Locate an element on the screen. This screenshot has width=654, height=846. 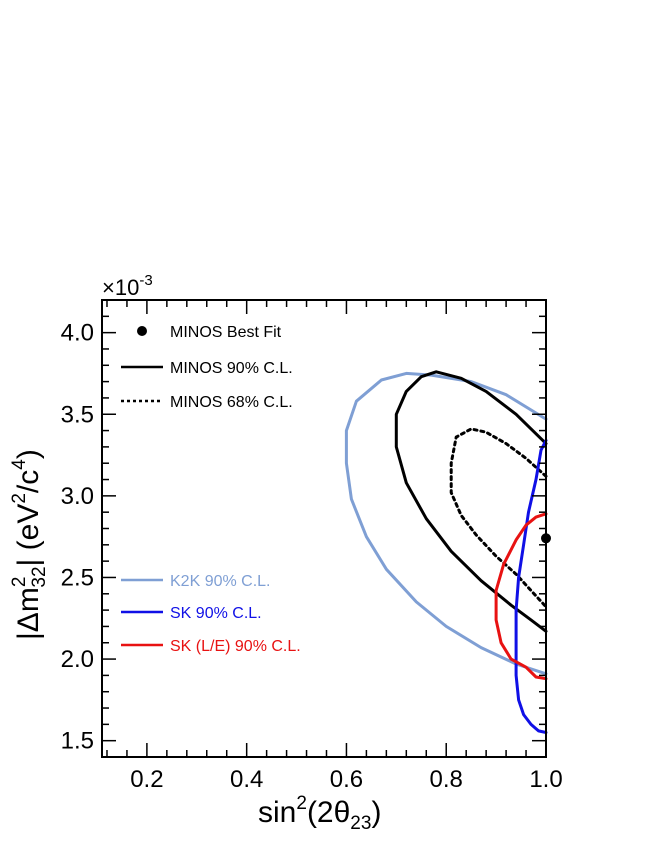
legend-label-minos-68: MINOS 68% C.L. is located at coordinates (231, 402).